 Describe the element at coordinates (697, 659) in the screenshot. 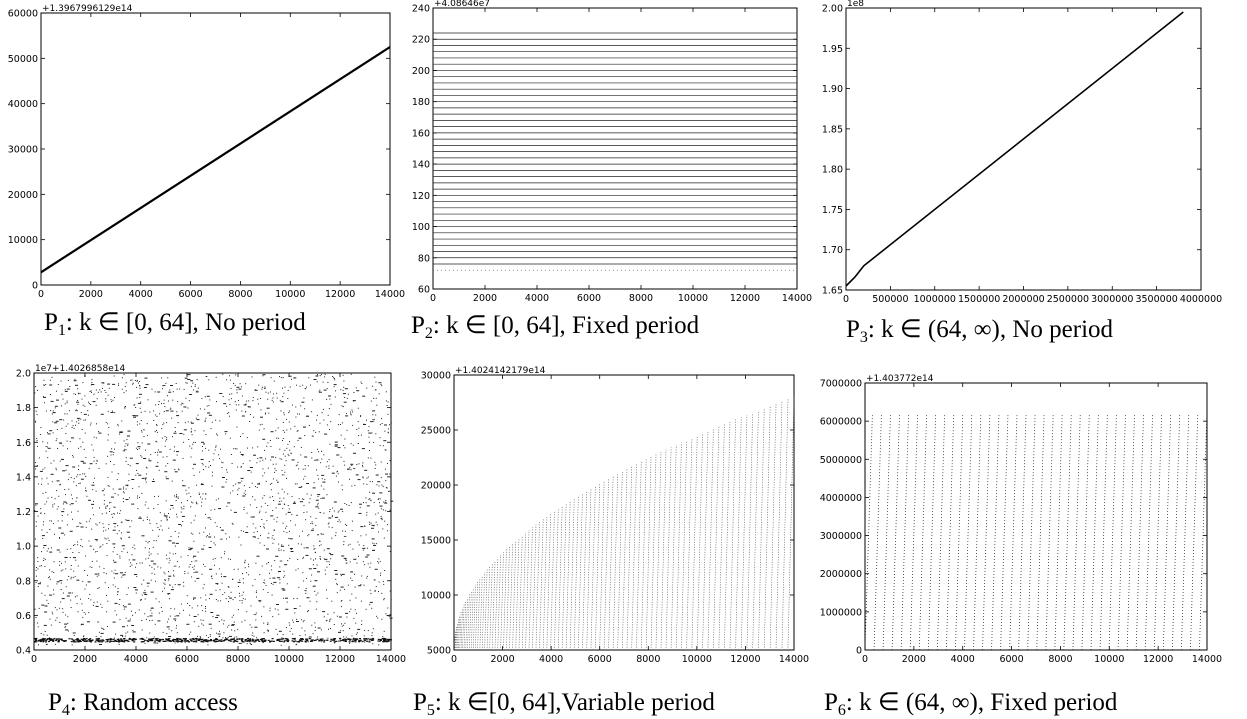

I see `x-tick-label: 10000` at that location.